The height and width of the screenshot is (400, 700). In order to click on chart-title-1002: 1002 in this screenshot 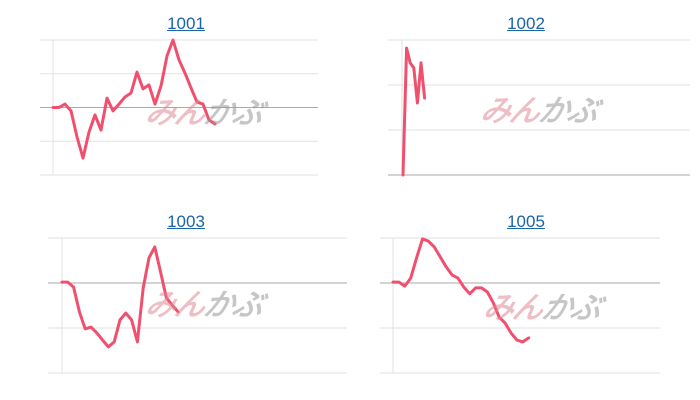, I will do `click(526, 23)`.